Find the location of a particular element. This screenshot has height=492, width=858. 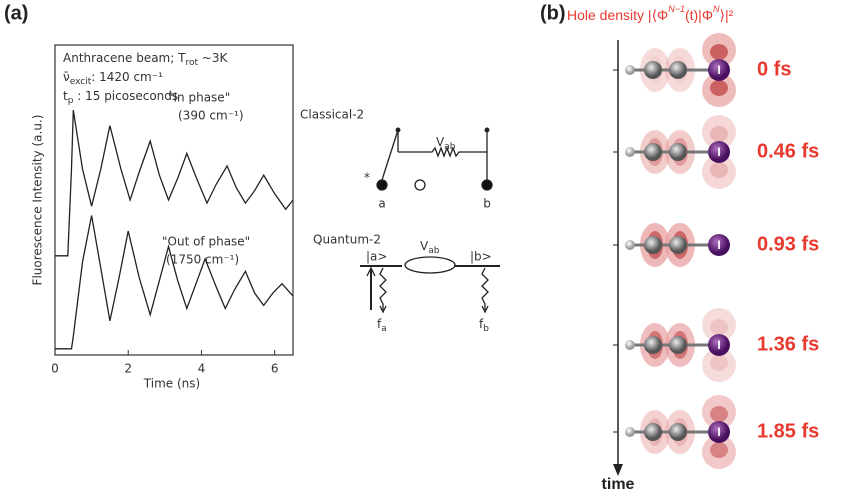

info-part: p is located at coordinates (71, 101).